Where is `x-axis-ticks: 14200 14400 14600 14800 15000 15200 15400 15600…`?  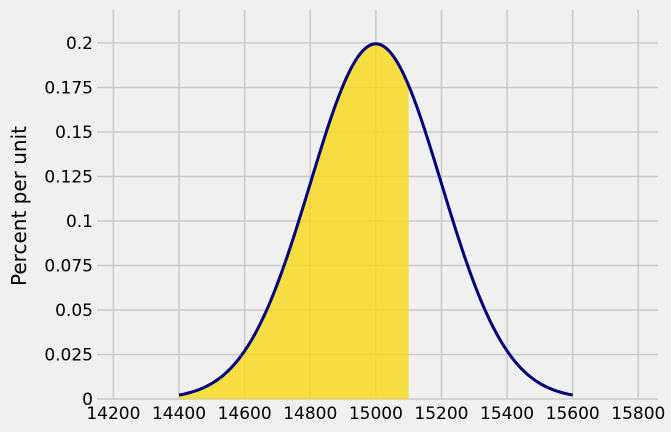 x-axis-ticks: 14200 14400 14600 14800 15000 15200 15400 15600… is located at coordinates (375, 414).